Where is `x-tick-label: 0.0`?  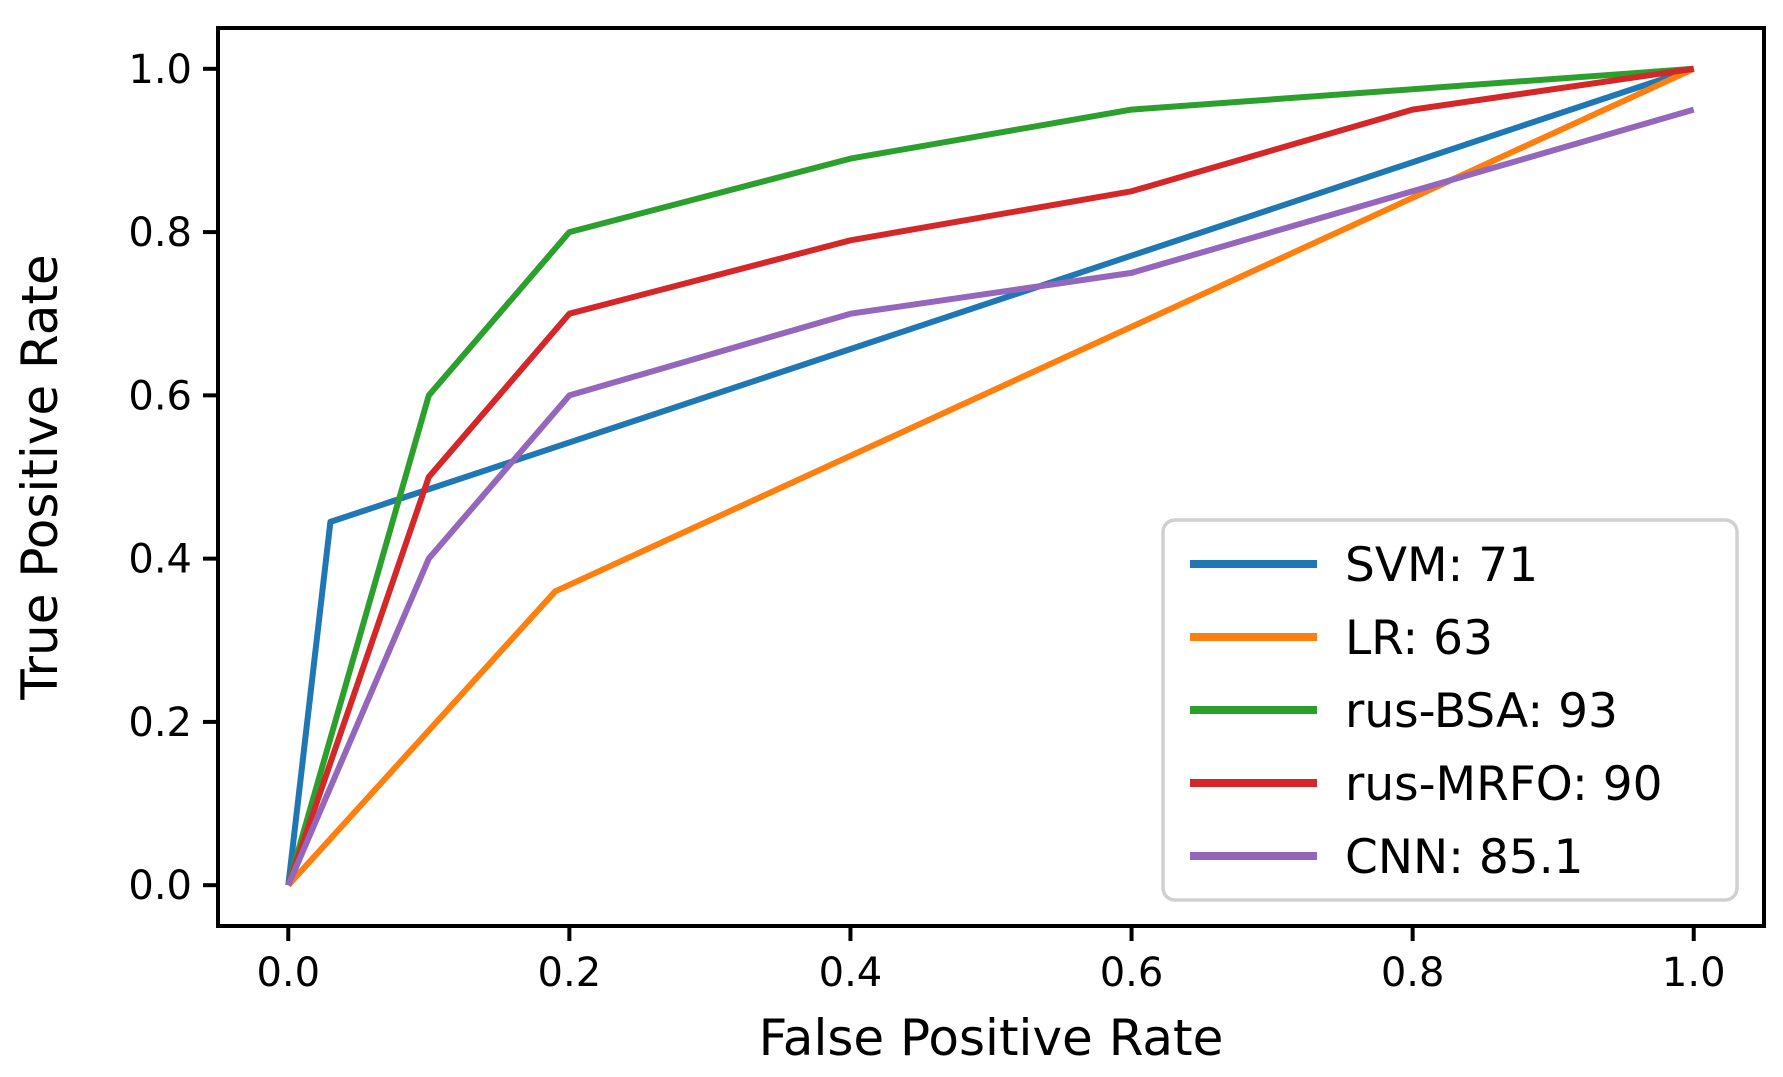 x-tick-label: 0.0 is located at coordinates (288, 973).